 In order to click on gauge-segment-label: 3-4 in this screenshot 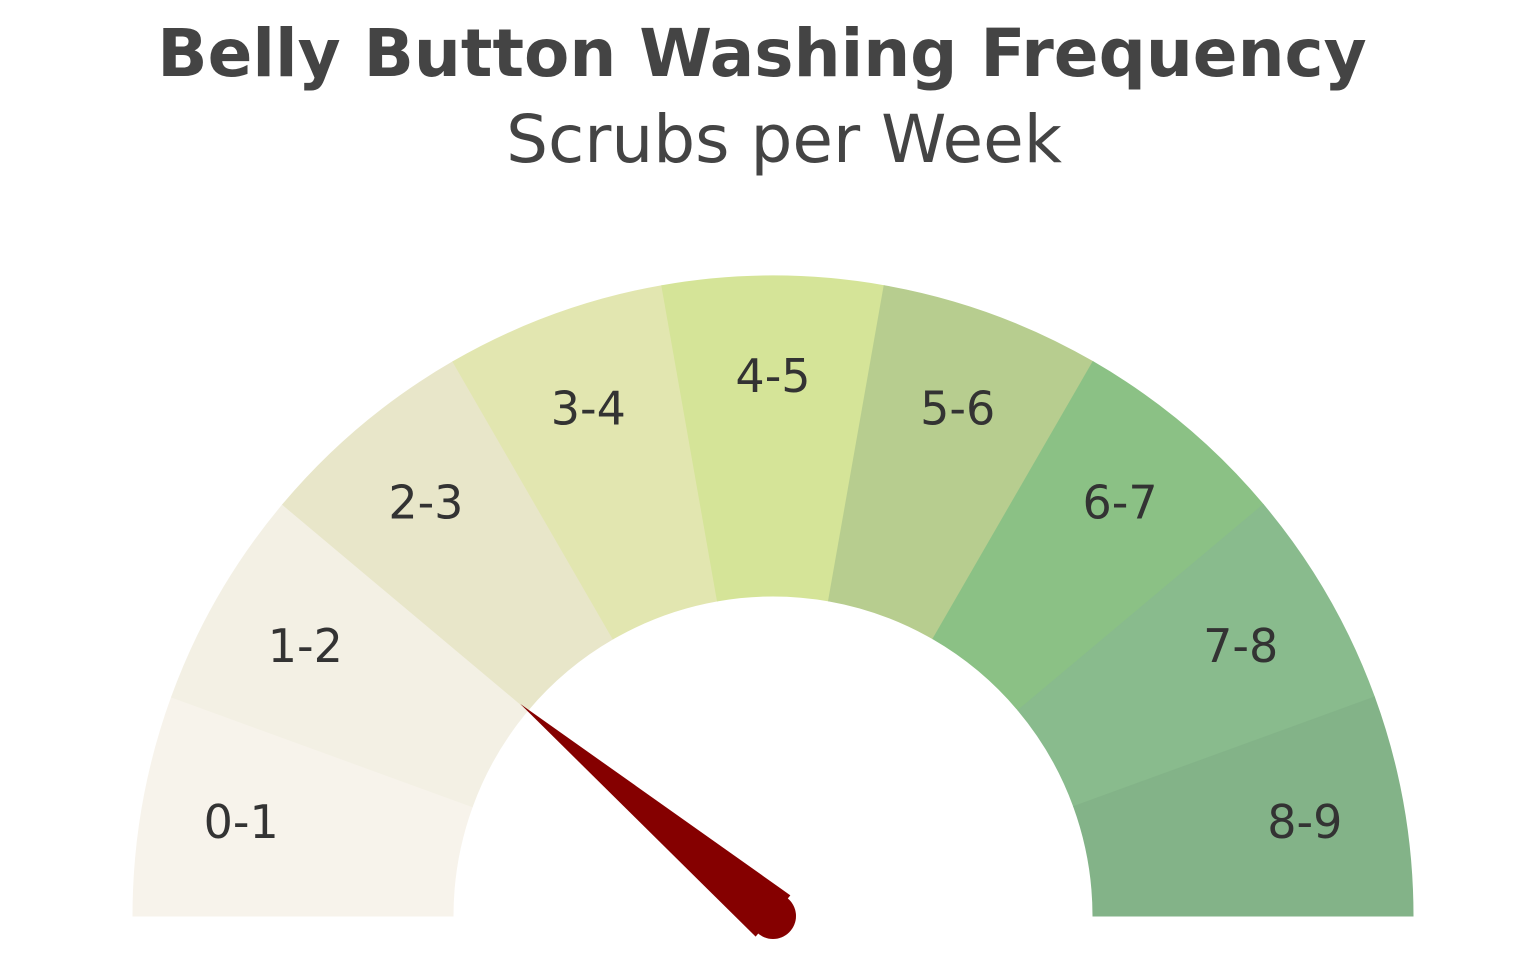, I will do `click(588, 409)`.